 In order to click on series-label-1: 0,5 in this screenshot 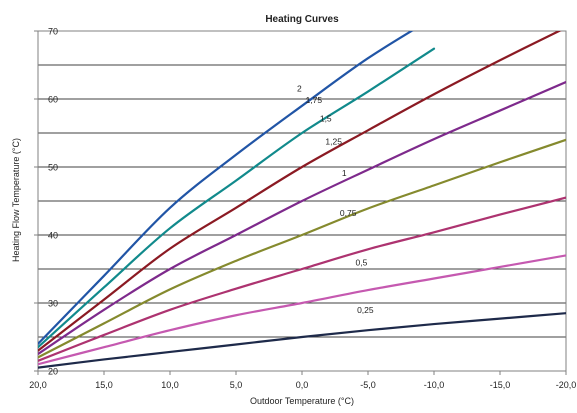, I will do `click(361, 263)`.